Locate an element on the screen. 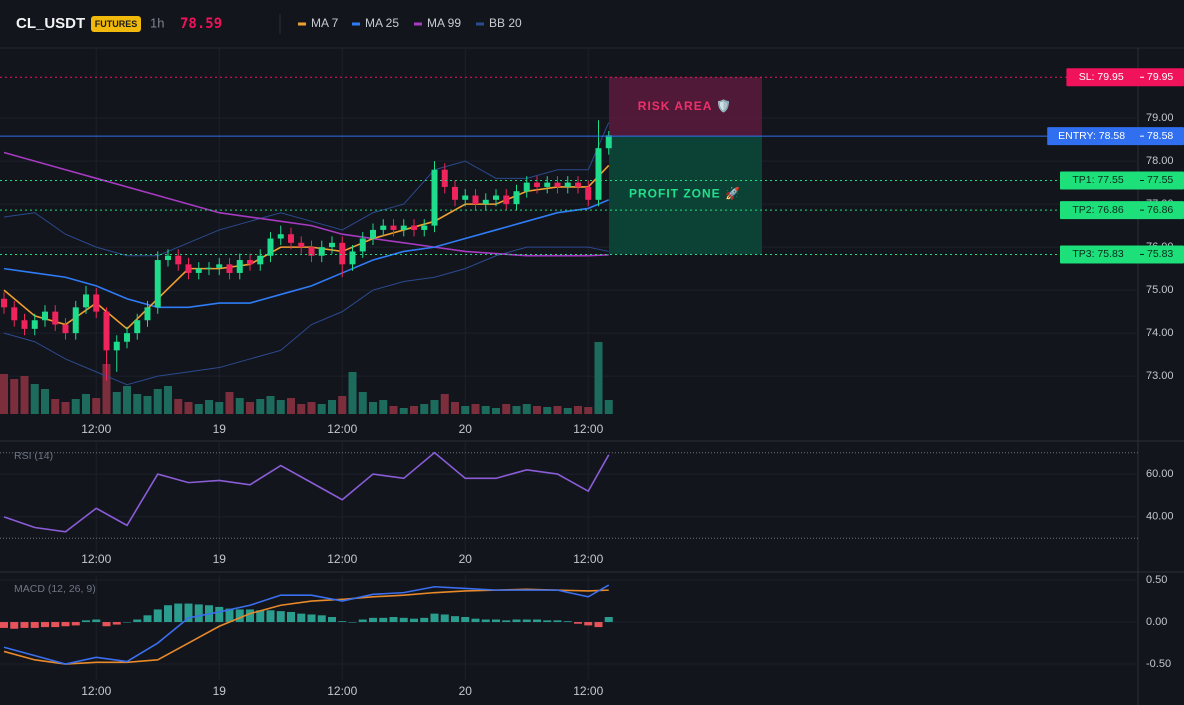  level-tag-label: TP3: 75.83 is located at coordinates (1098, 254).